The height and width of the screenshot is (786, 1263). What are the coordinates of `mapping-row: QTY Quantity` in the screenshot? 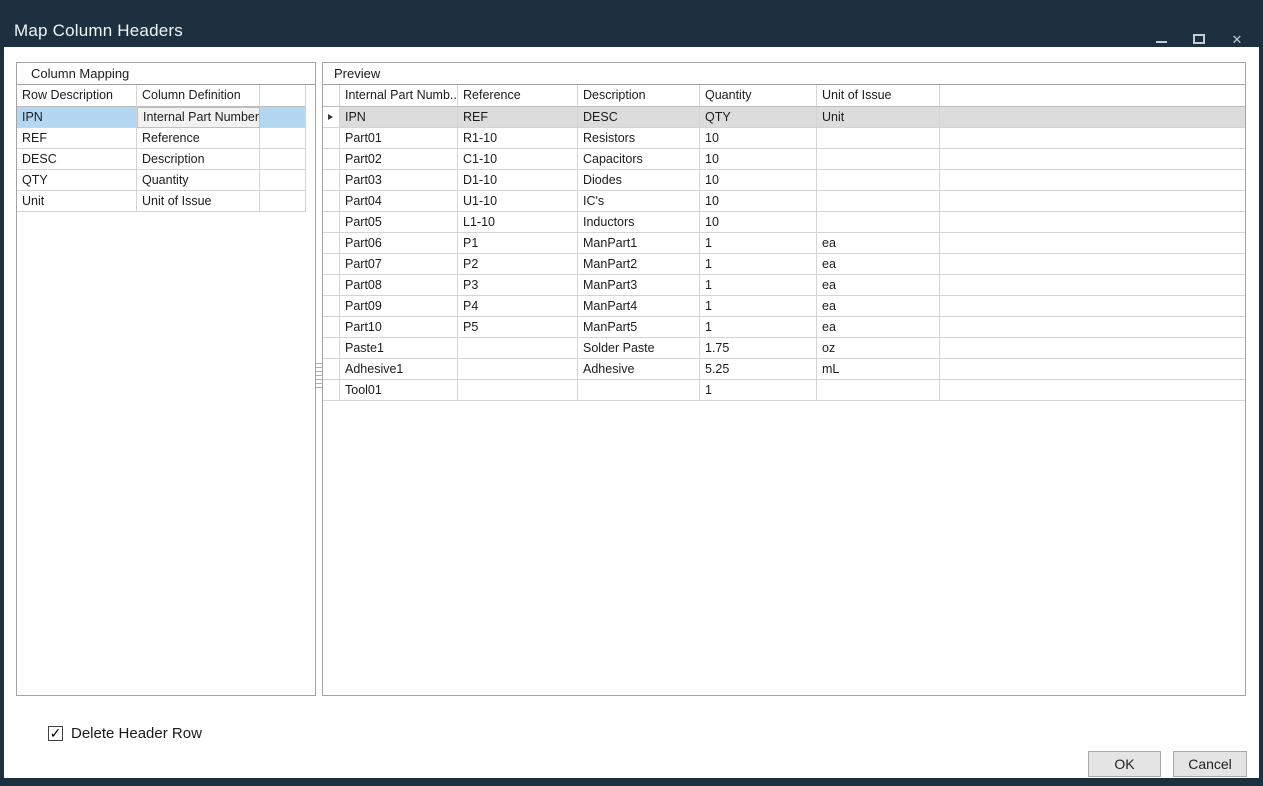 It's located at (166, 180).